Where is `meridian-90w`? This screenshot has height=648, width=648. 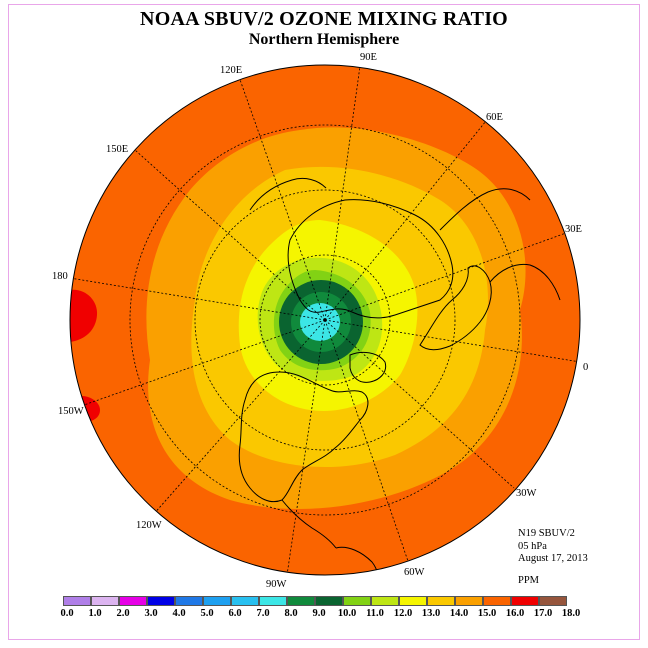
meridian-90w is located at coordinates (306, 447).